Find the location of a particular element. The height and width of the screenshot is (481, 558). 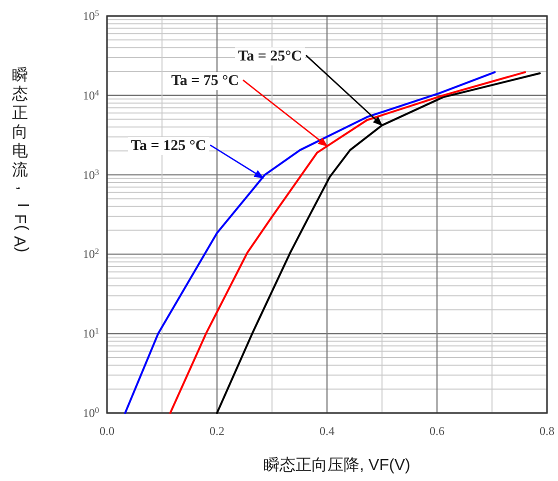

x-tick-label: 0.2 is located at coordinates (217, 431).